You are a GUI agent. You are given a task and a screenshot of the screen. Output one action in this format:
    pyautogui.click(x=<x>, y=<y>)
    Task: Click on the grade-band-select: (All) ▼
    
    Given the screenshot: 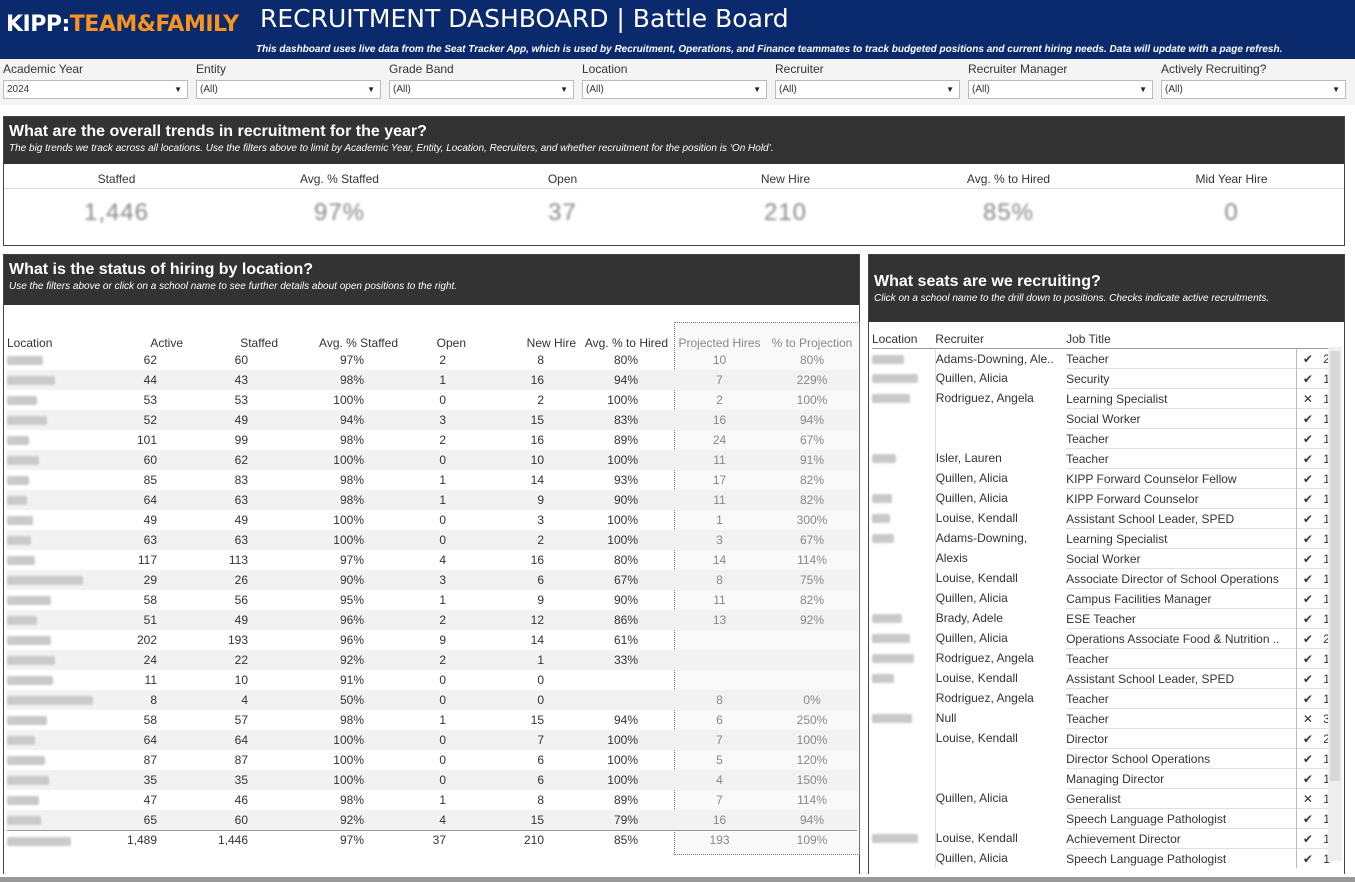 What is the action you would take?
    pyautogui.click(x=481, y=89)
    